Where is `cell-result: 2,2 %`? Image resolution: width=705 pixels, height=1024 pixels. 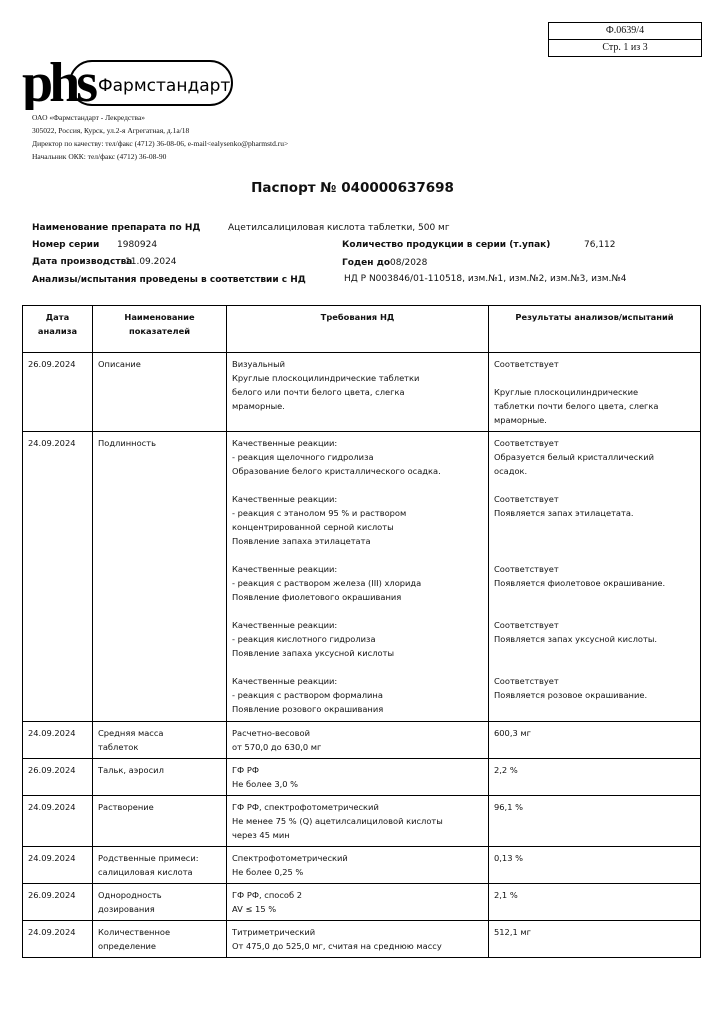 cell-result: 2,2 % is located at coordinates (594, 777).